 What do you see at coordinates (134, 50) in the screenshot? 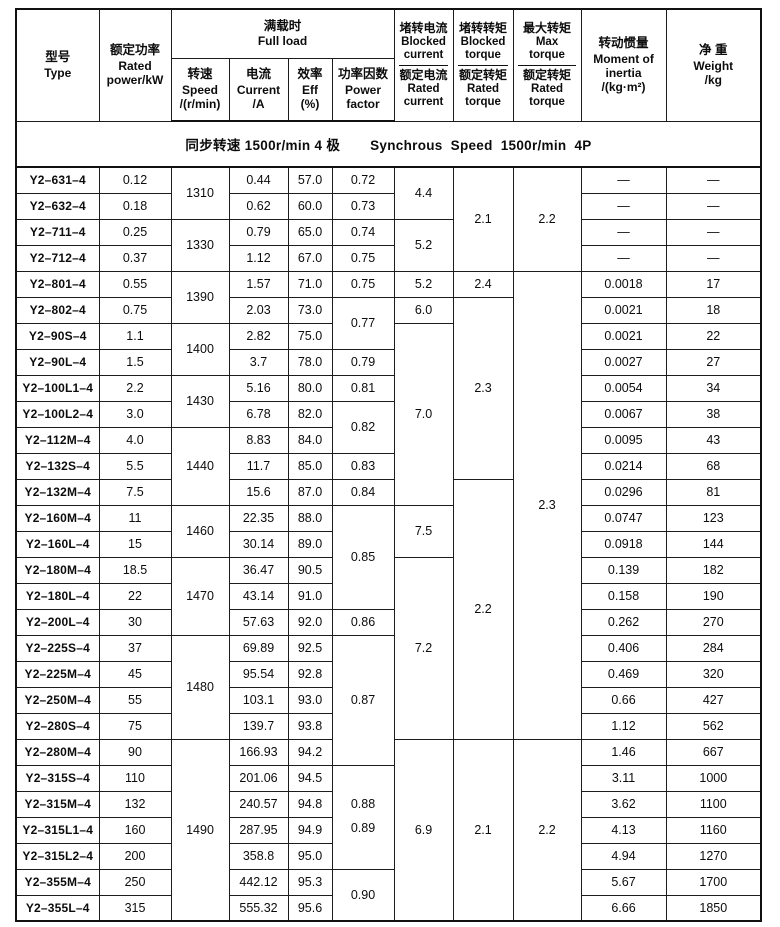
I see `power-header-cn: 额定功率` at bounding box center [134, 50].